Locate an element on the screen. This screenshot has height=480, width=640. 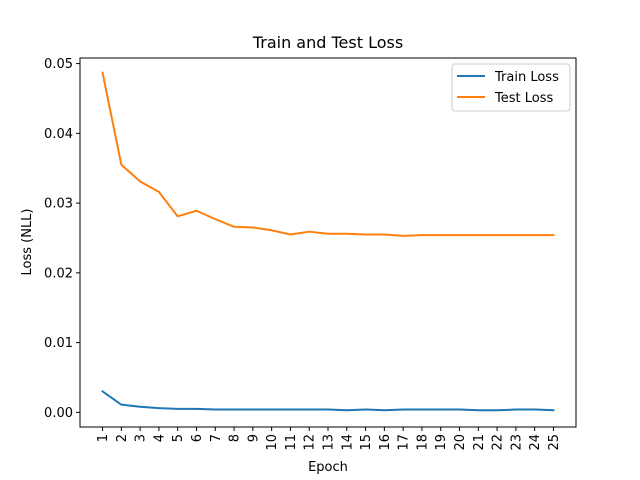
x-tick-label: 13 is located at coordinates (329, 442).